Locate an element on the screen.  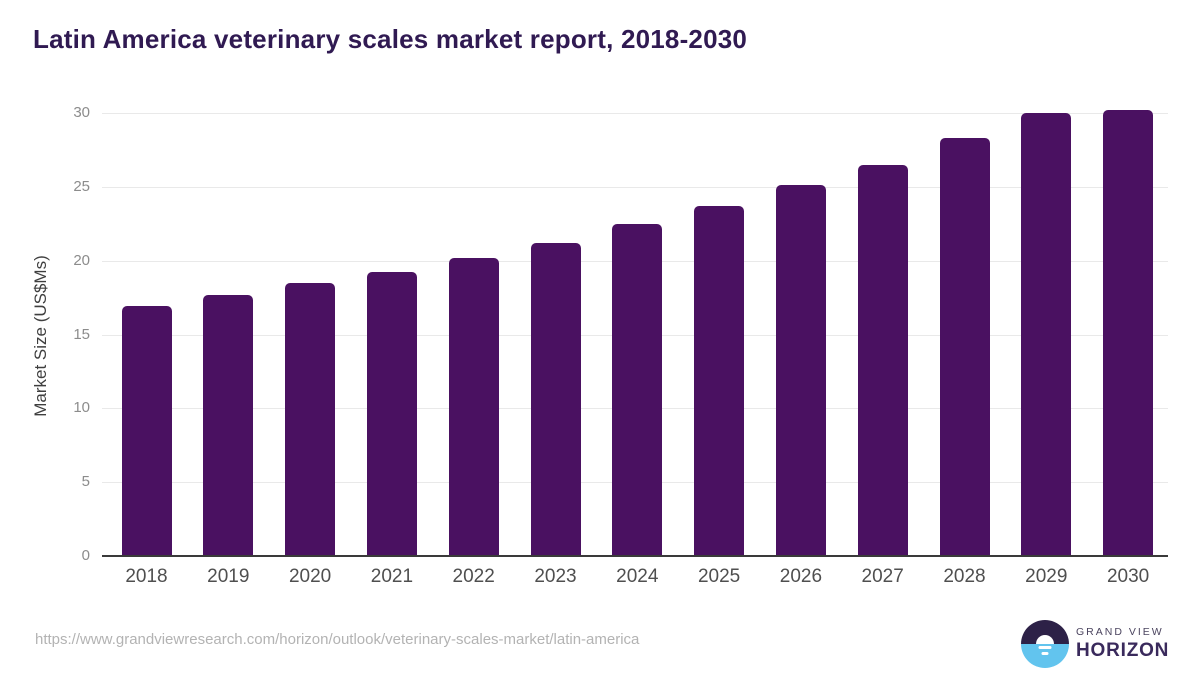
logo-brand-top: GRAND VIEW is located at coordinates (1120, 632).